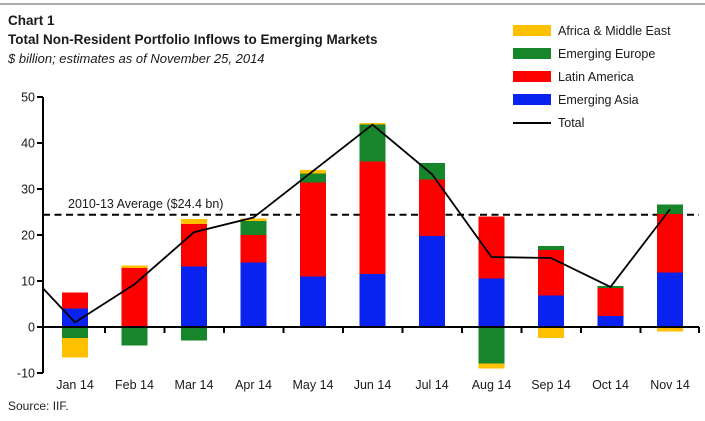  I want to click on bar-segment-africa-sep, so click(551, 333).